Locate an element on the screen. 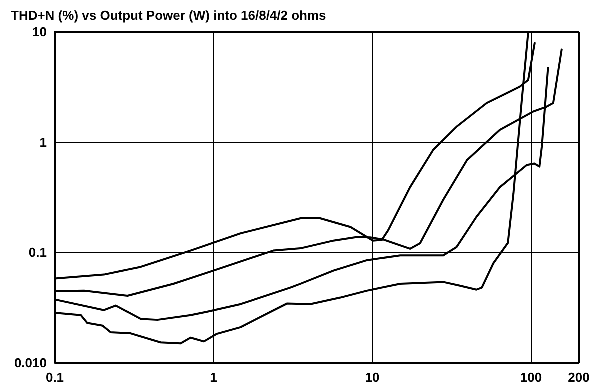  x-tick-label: 1 is located at coordinates (214, 377).